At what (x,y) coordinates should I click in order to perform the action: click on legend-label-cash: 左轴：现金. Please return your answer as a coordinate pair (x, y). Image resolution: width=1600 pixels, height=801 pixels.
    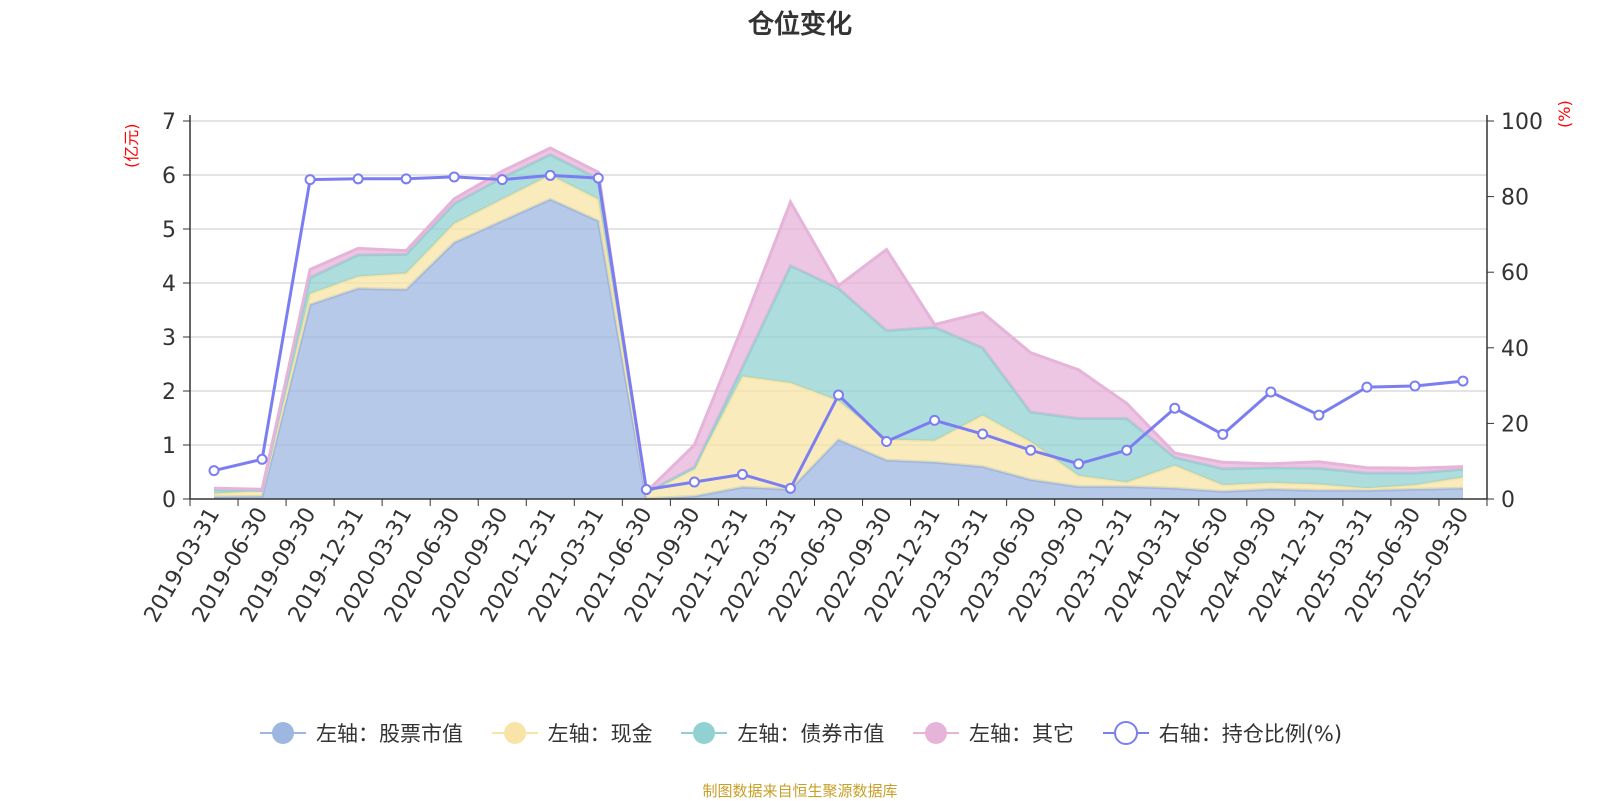
    Looking at the image, I should click on (600, 734).